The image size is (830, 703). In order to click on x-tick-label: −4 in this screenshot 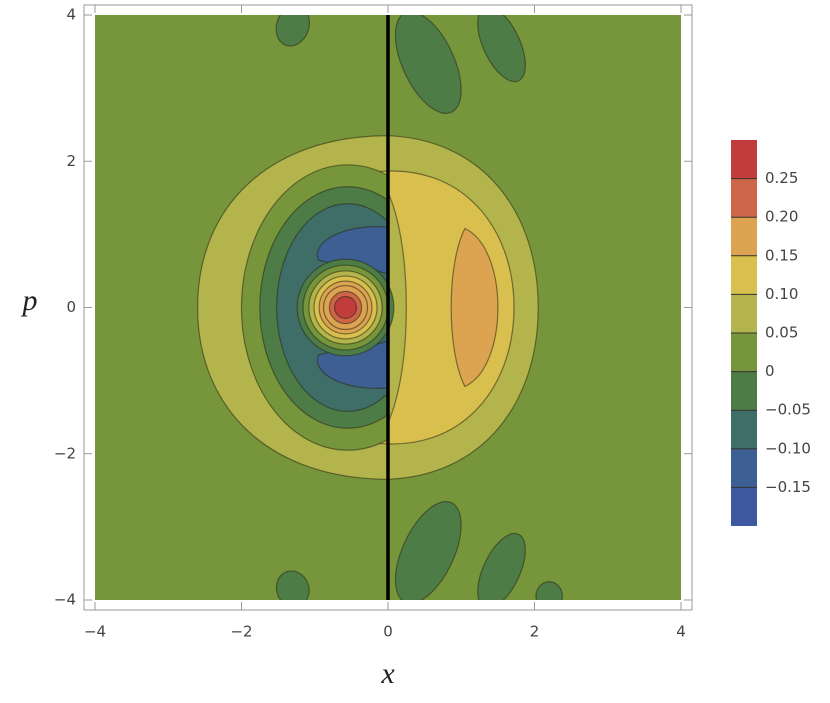, I will do `click(95, 632)`.